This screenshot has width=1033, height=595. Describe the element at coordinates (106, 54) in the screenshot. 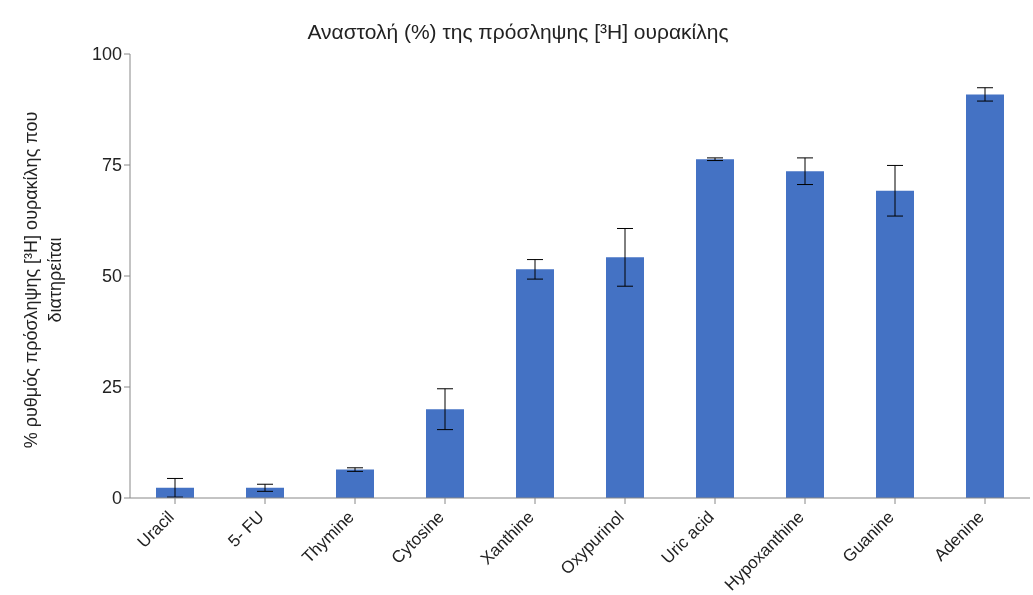

I see `y-tick-label: 100` at that location.